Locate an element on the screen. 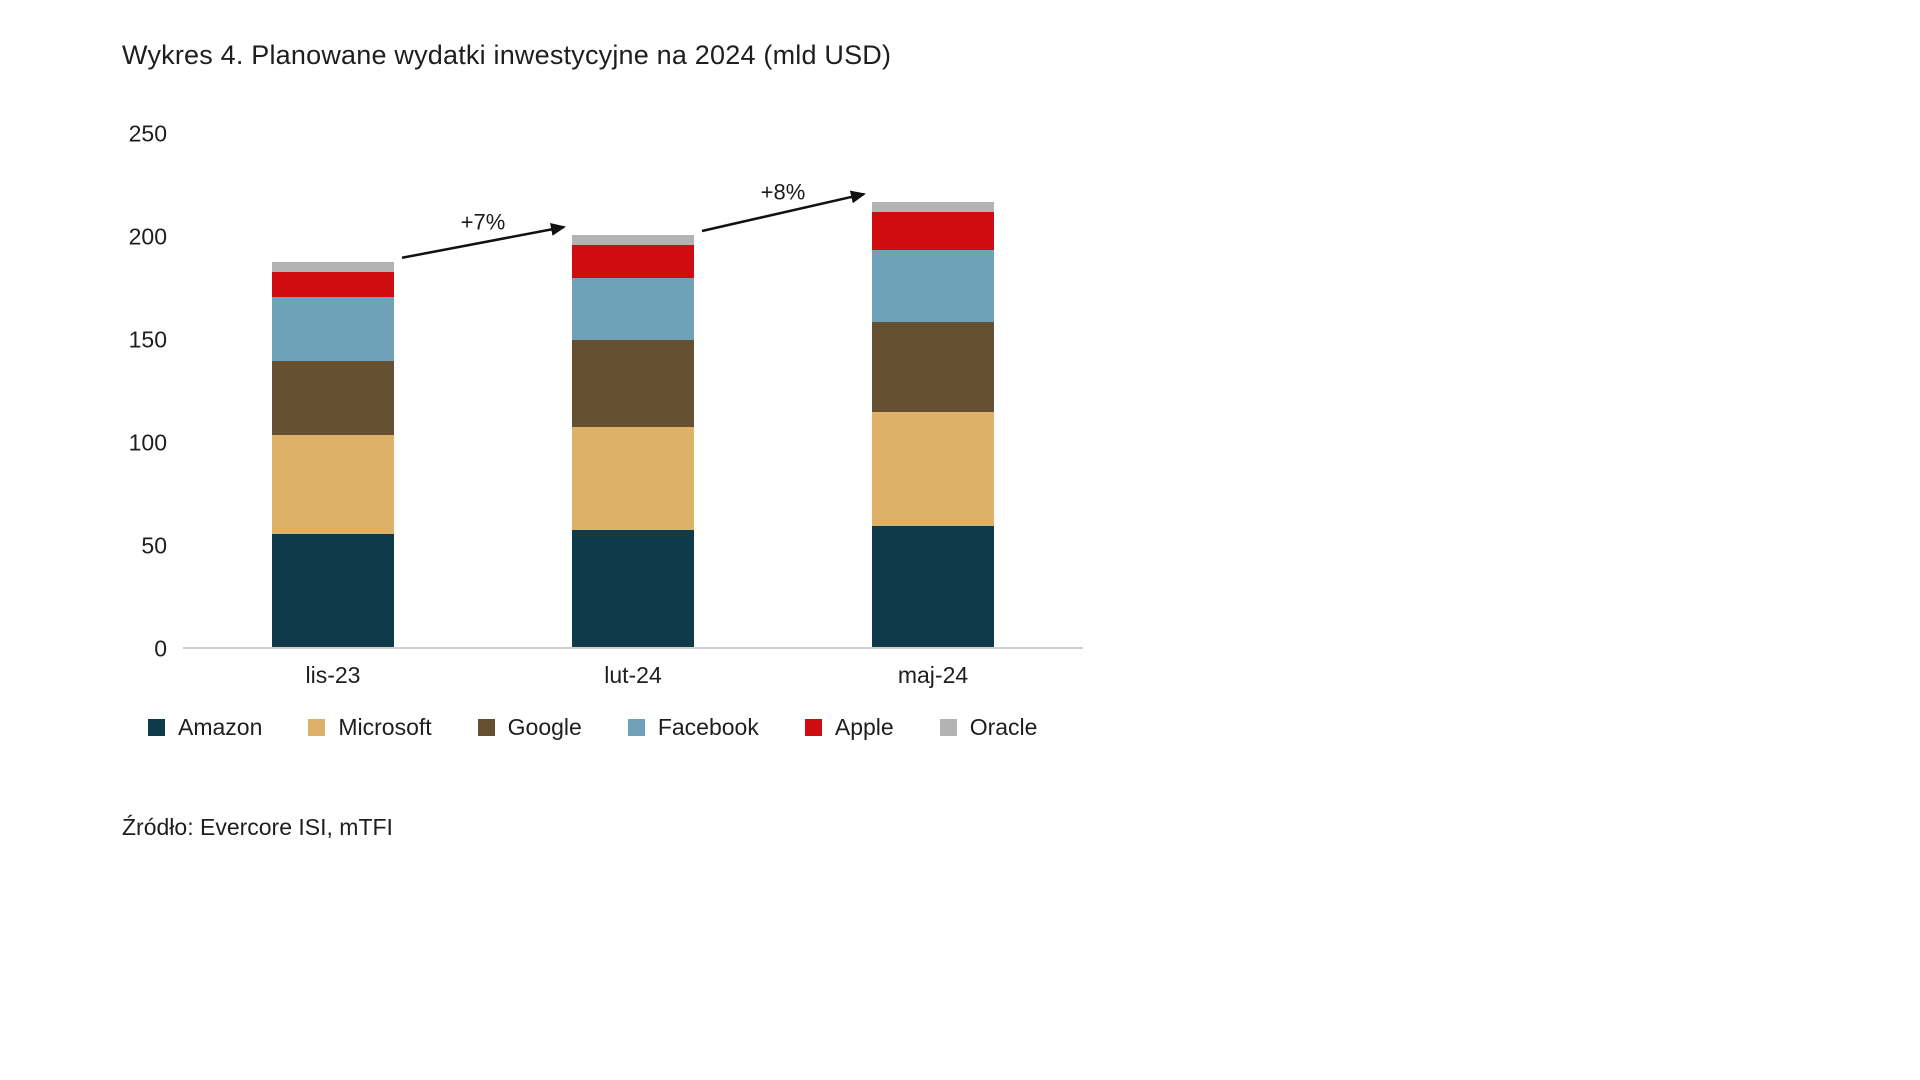  growth-label-1-2: +8% is located at coordinates (783, 192).